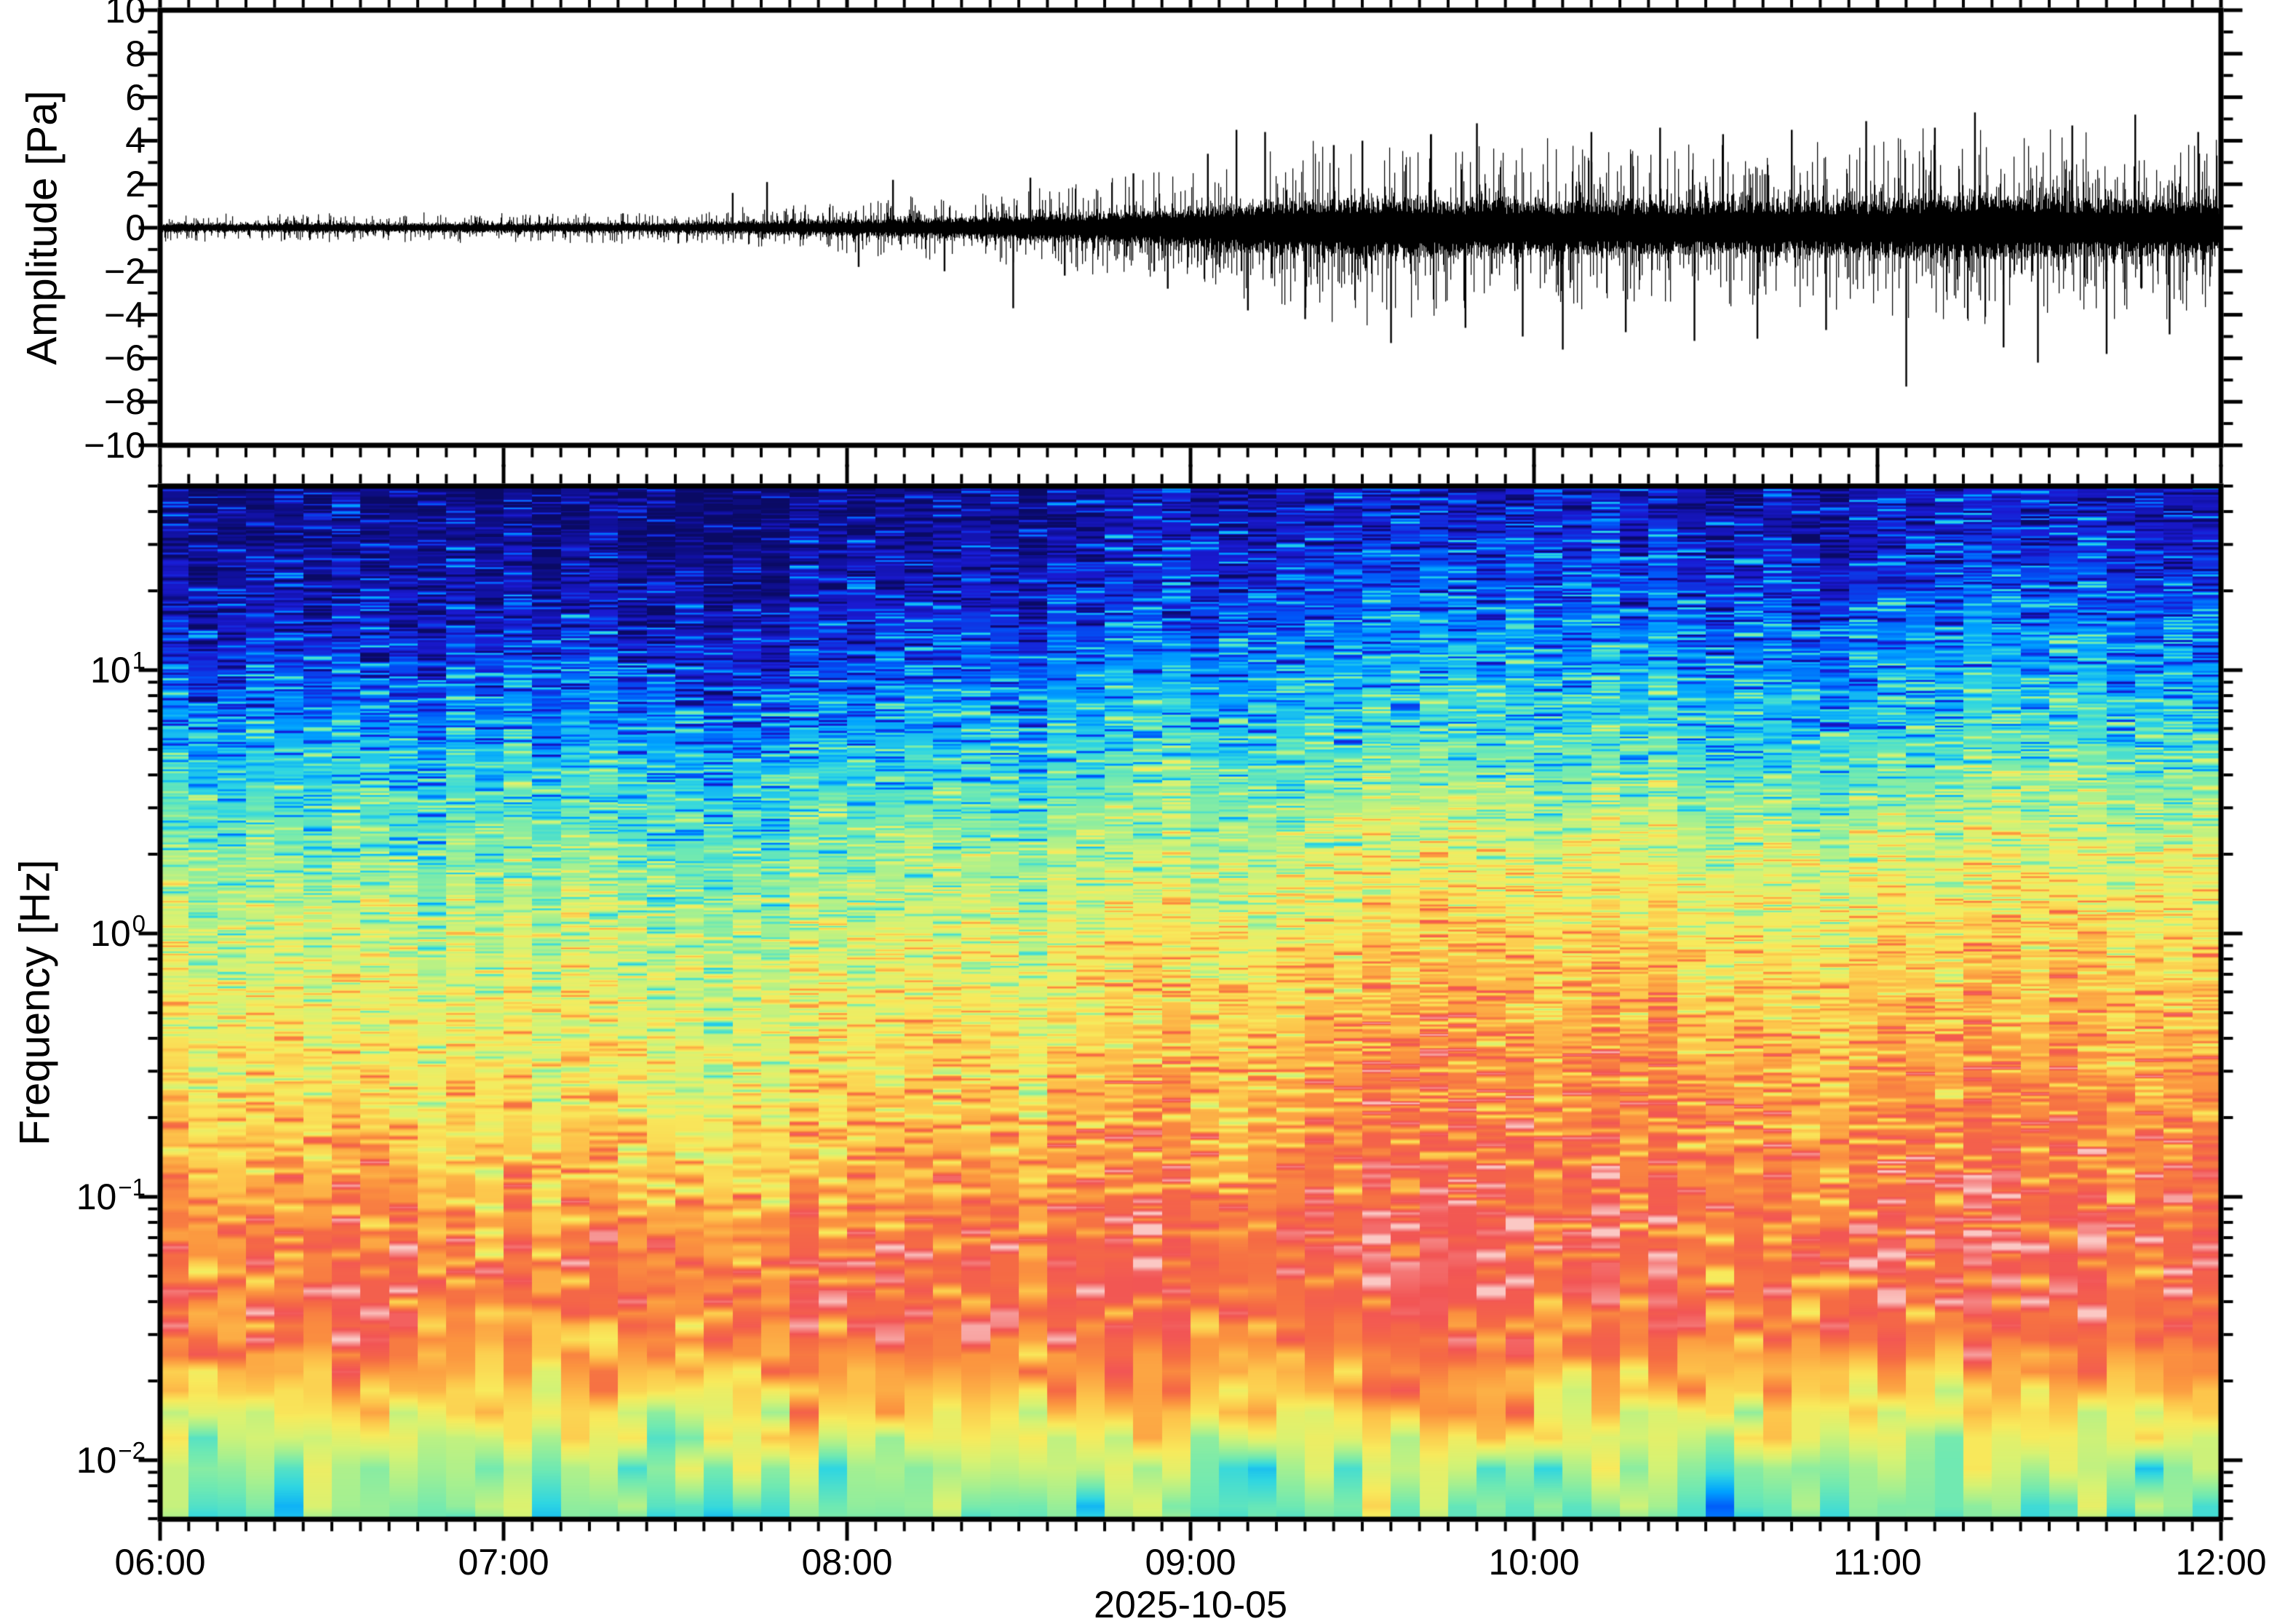 Image resolution: width=2269 pixels, height=1624 pixels. I want to click on amp-tick-label: −6, so click(125, 358).